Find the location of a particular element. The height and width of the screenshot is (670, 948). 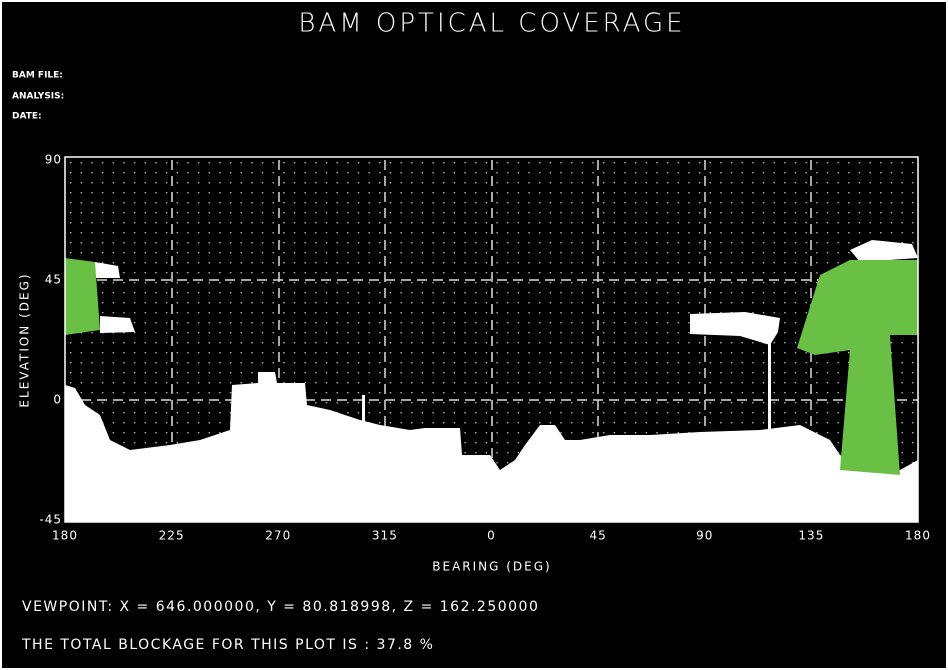

y-tick-label: -45 is located at coordinates (50, 520).